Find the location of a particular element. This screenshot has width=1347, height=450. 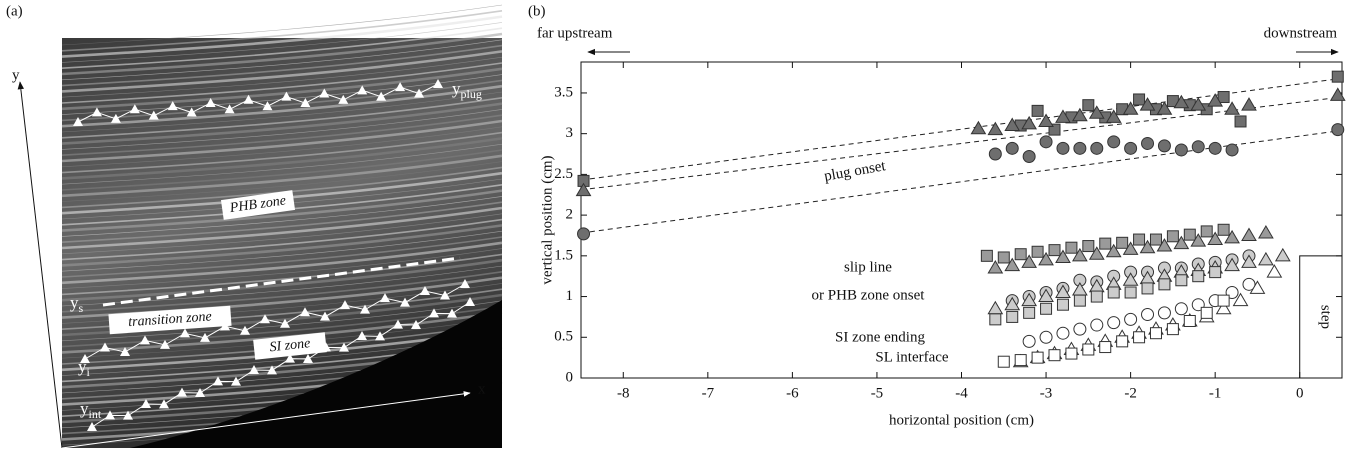

y-tick-label: 0.5 is located at coordinates (563, 337).